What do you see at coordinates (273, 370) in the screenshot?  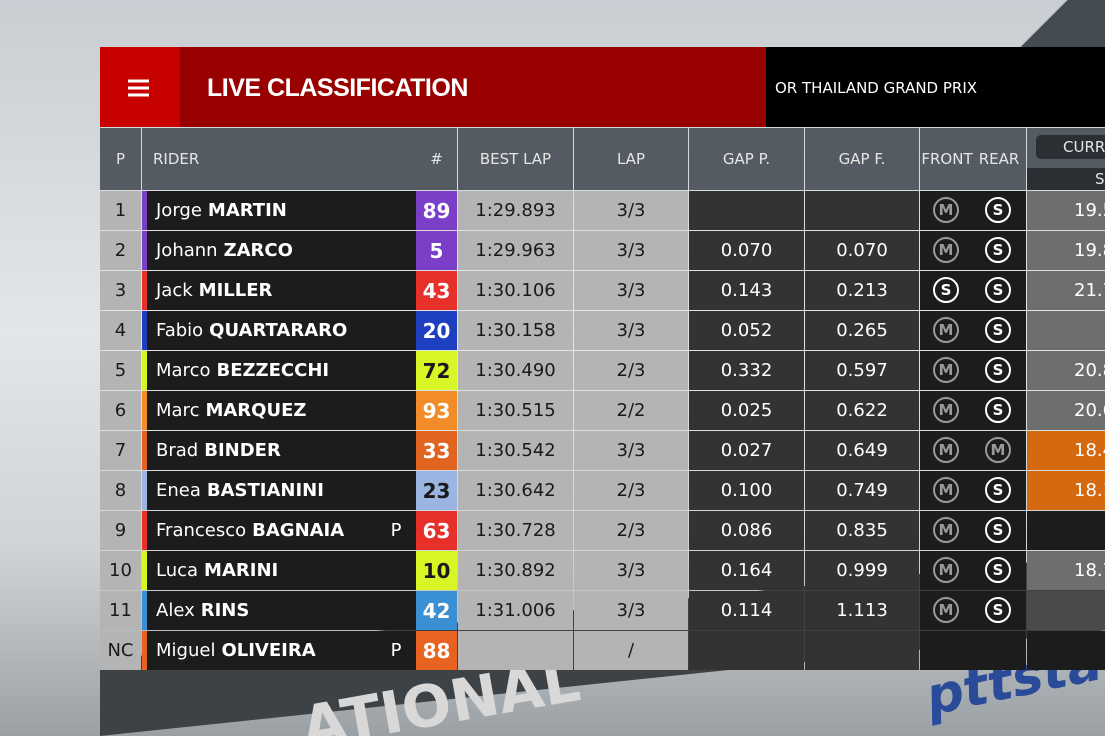 I see `rider-last-name: BEZZECCHI` at bounding box center [273, 370].